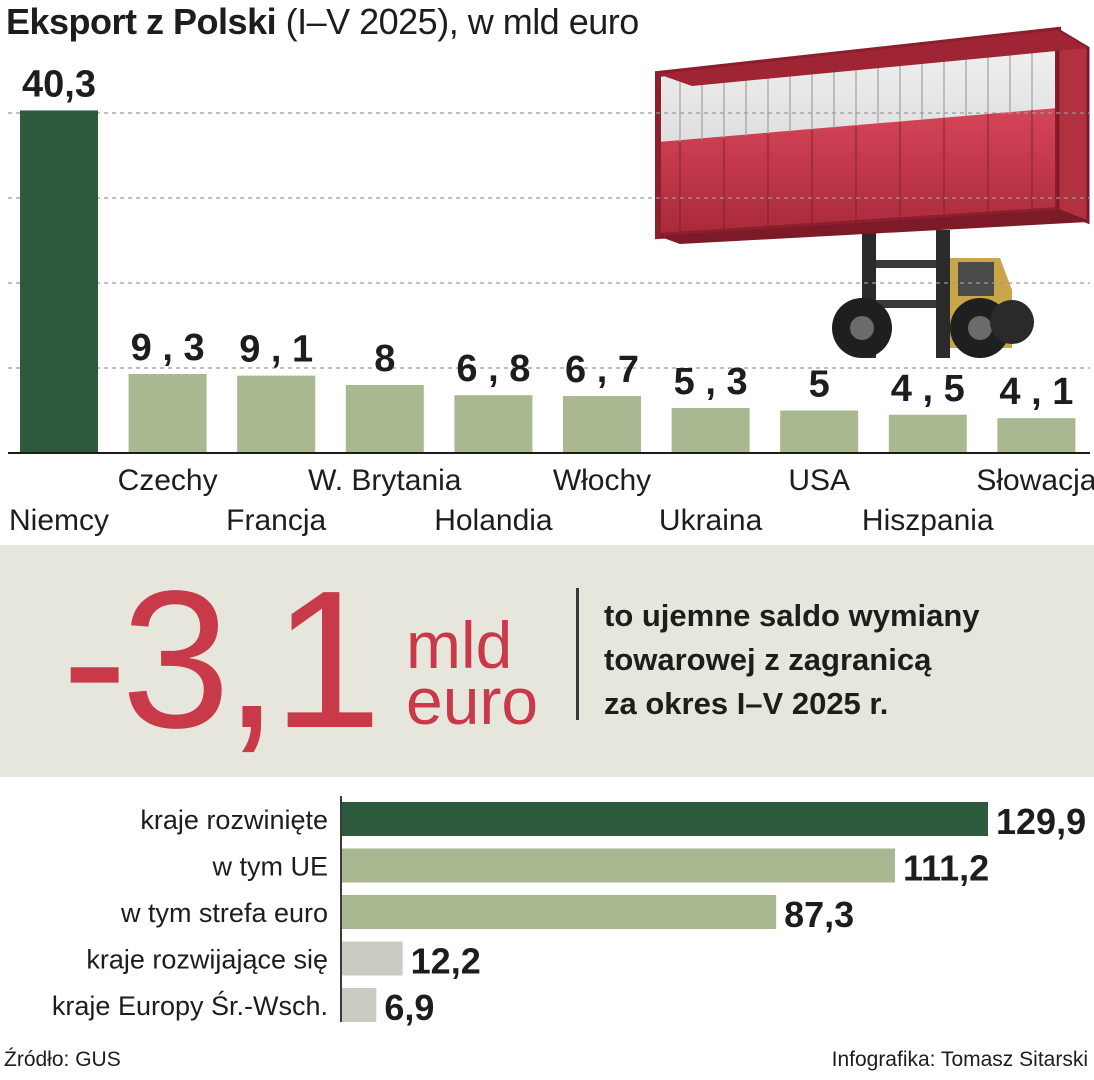 This screenshot has height=1080, width=1094. Describe the element at coordinates (928, 389) in the screenshot. I see `data-label: 4,5` at that location.